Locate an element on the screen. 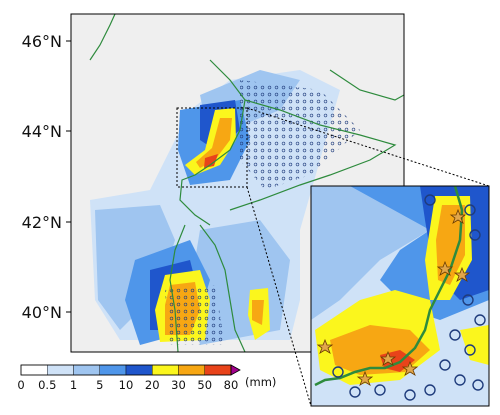 The image size is (500, 415). station-markers-southwest is located at coordinates (195, 315).